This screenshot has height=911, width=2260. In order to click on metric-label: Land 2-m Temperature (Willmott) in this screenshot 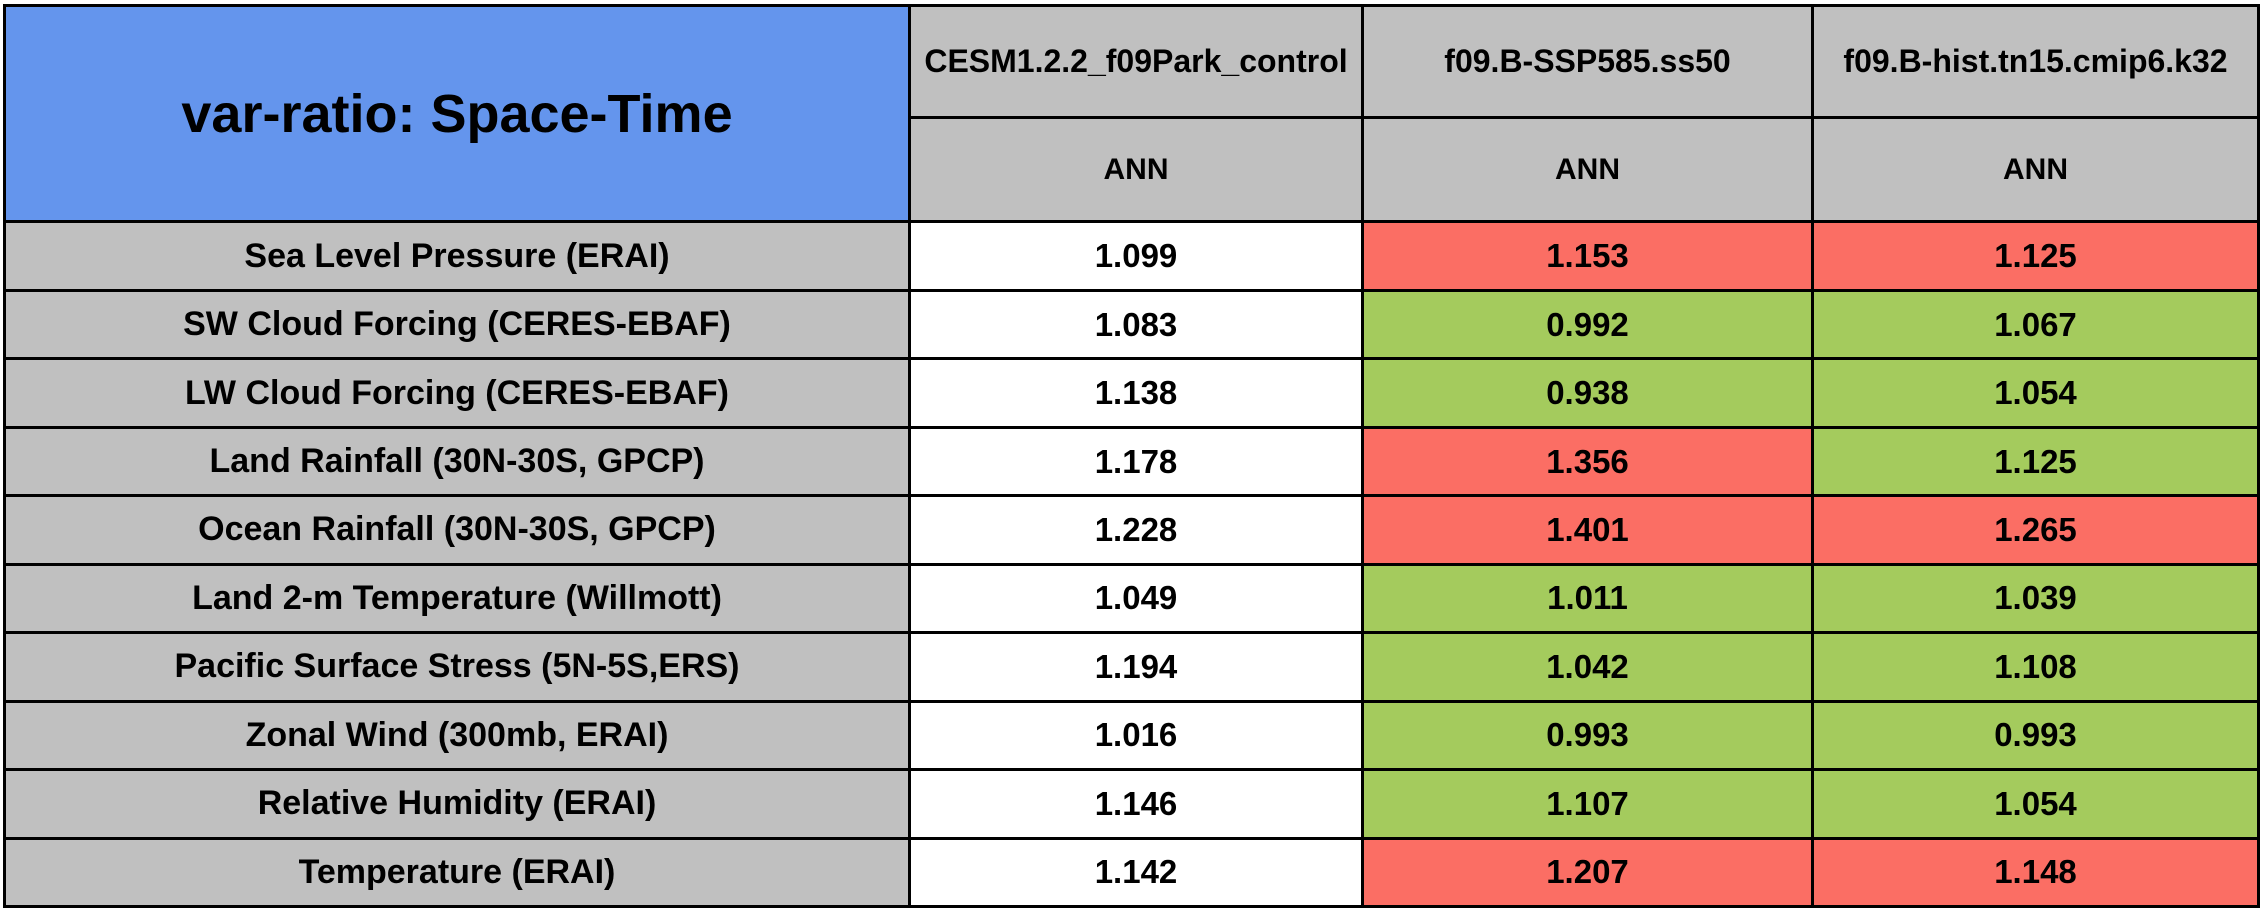, I will do `click(457, 598)`.